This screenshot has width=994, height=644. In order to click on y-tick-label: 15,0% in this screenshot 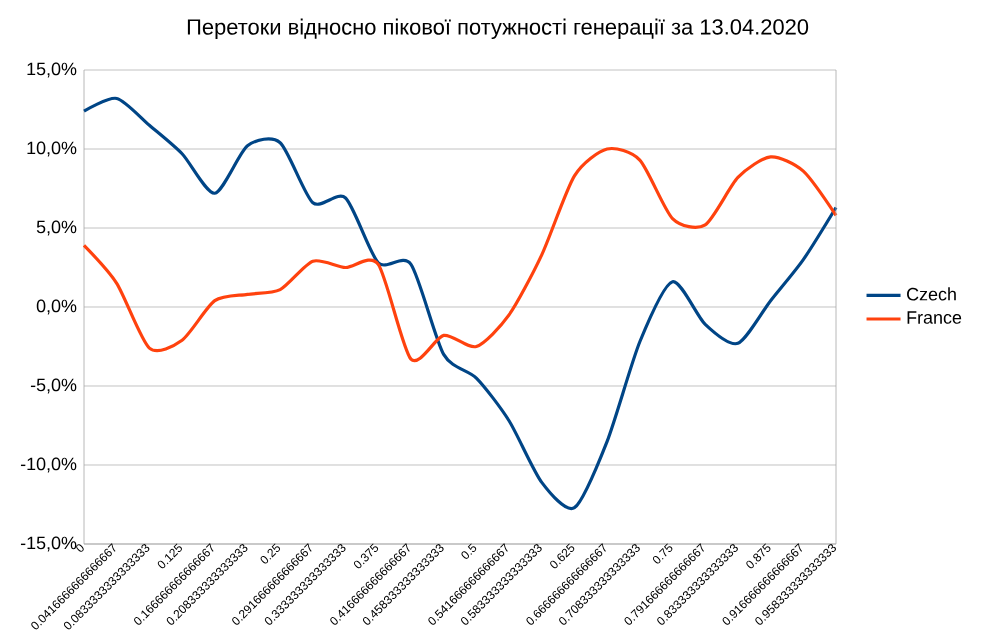, I will do `click(52, 70)`.